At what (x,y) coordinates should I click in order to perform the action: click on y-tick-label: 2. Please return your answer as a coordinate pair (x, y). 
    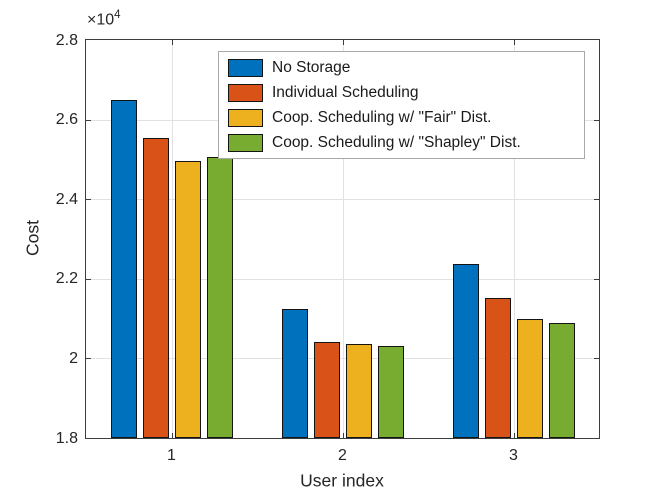
    Looking at the image, I should click on (73, 358).